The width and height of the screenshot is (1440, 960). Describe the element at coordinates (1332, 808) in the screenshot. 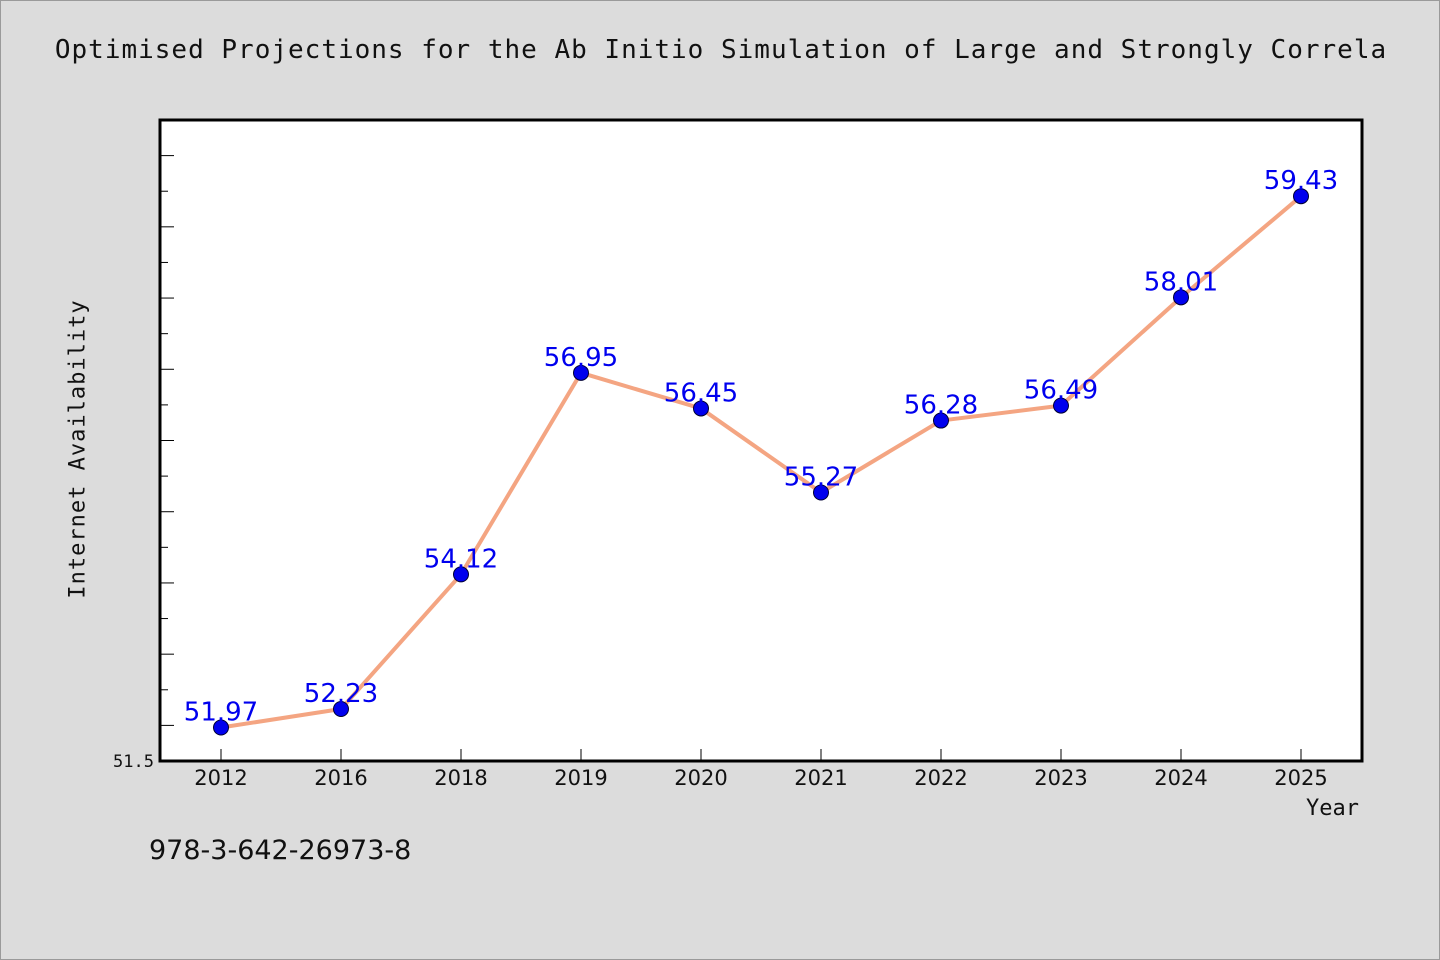

I see `x-axis-label: Year` at that location.